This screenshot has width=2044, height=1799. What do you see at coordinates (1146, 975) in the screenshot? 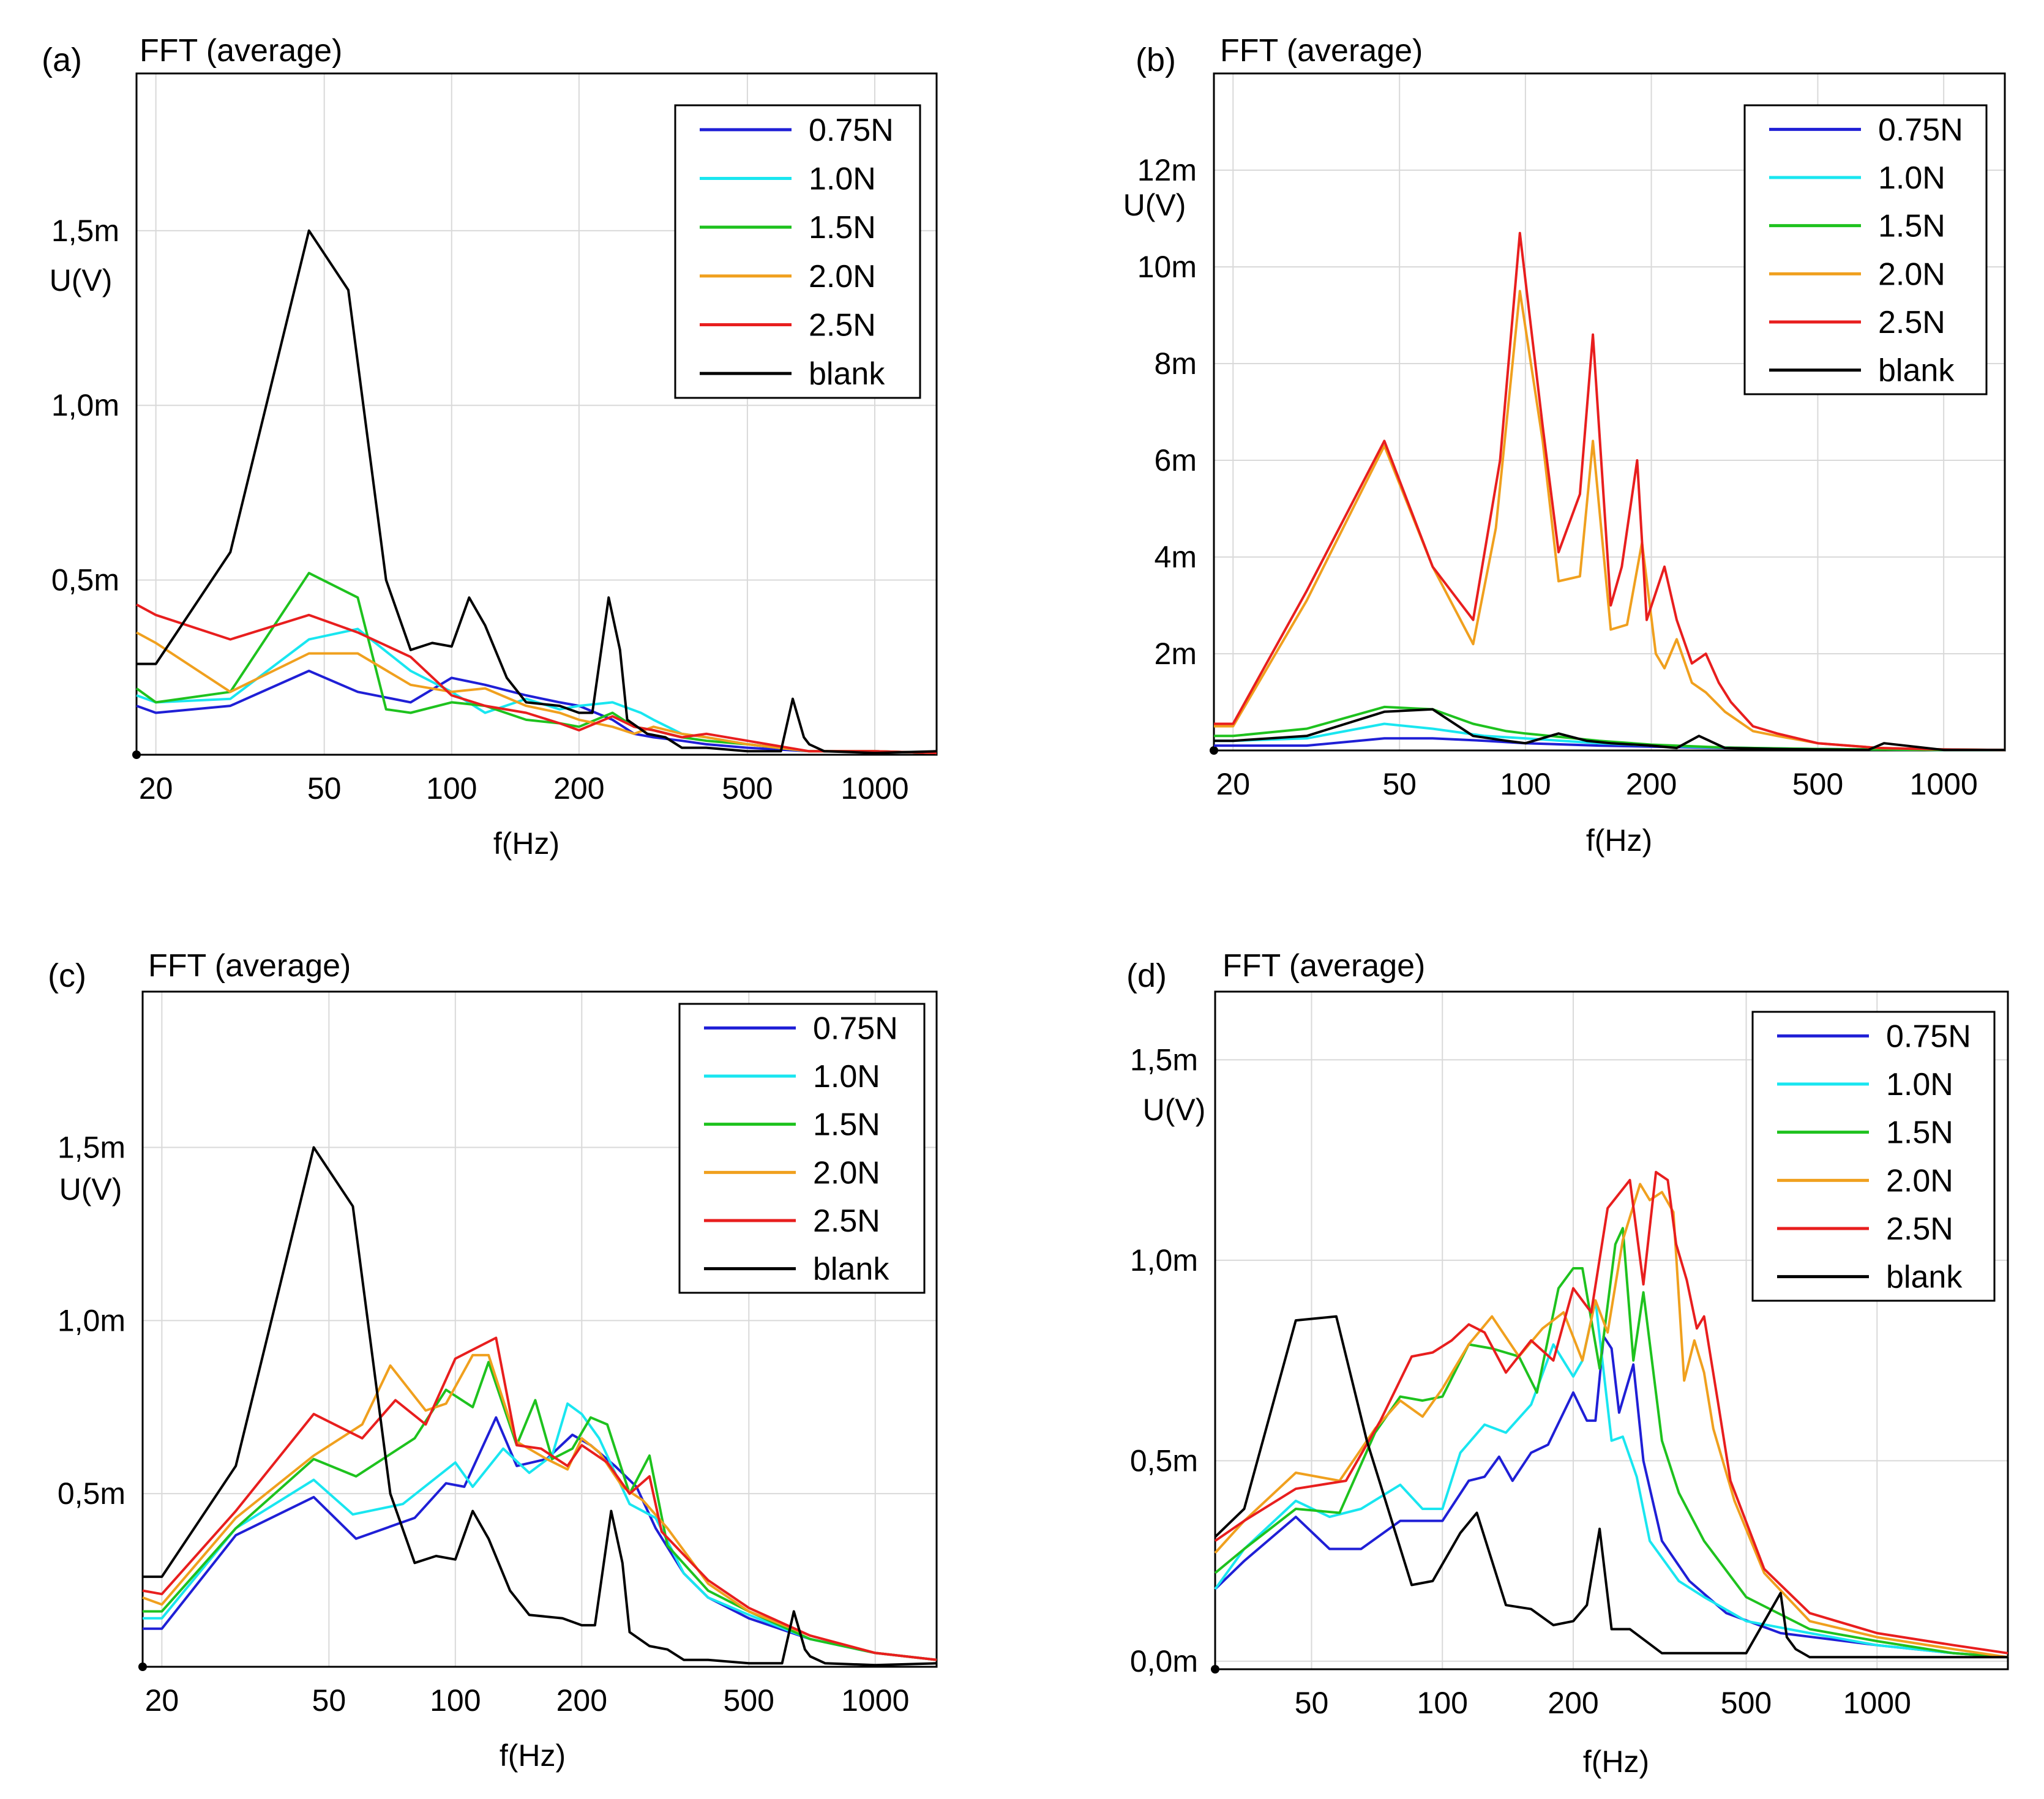
I see `panel-label: (d)` at bounding box center [1146, 975].